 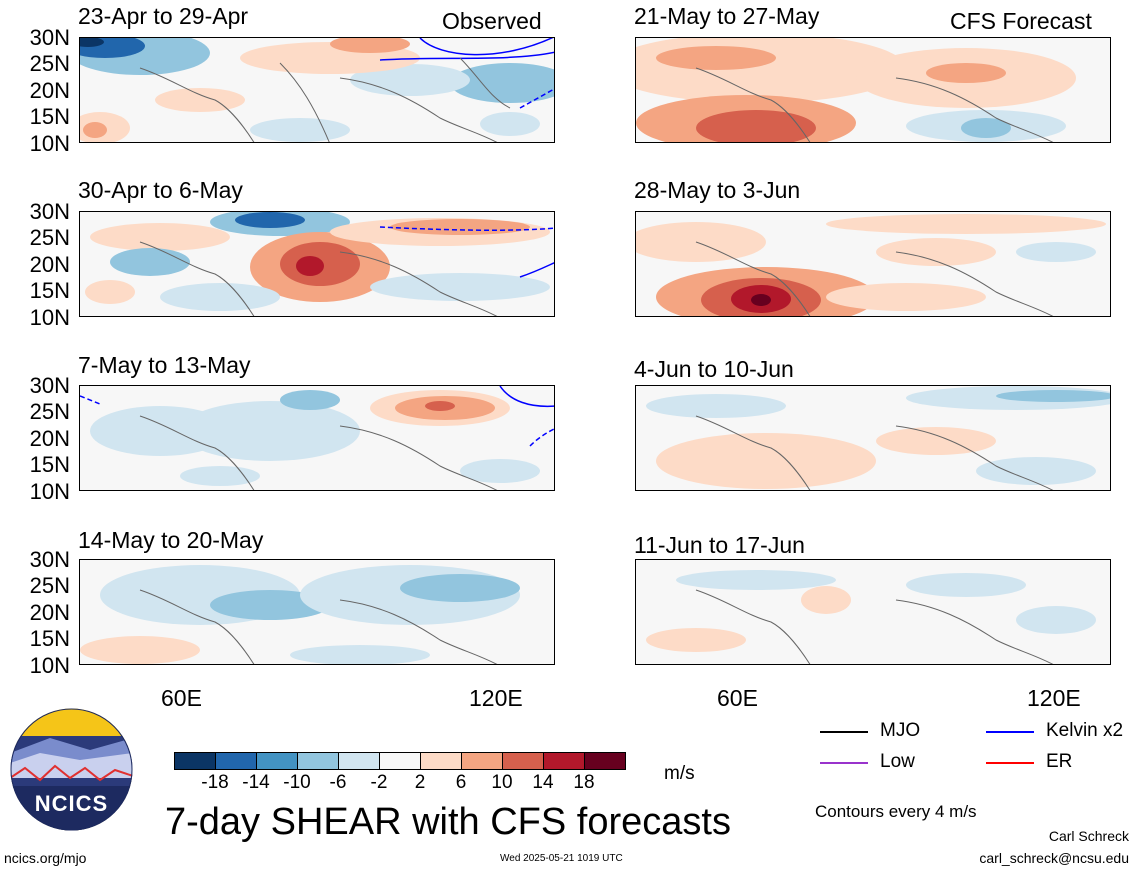 I want to click on logo-text: NCICS, so click(x=71, y=803).